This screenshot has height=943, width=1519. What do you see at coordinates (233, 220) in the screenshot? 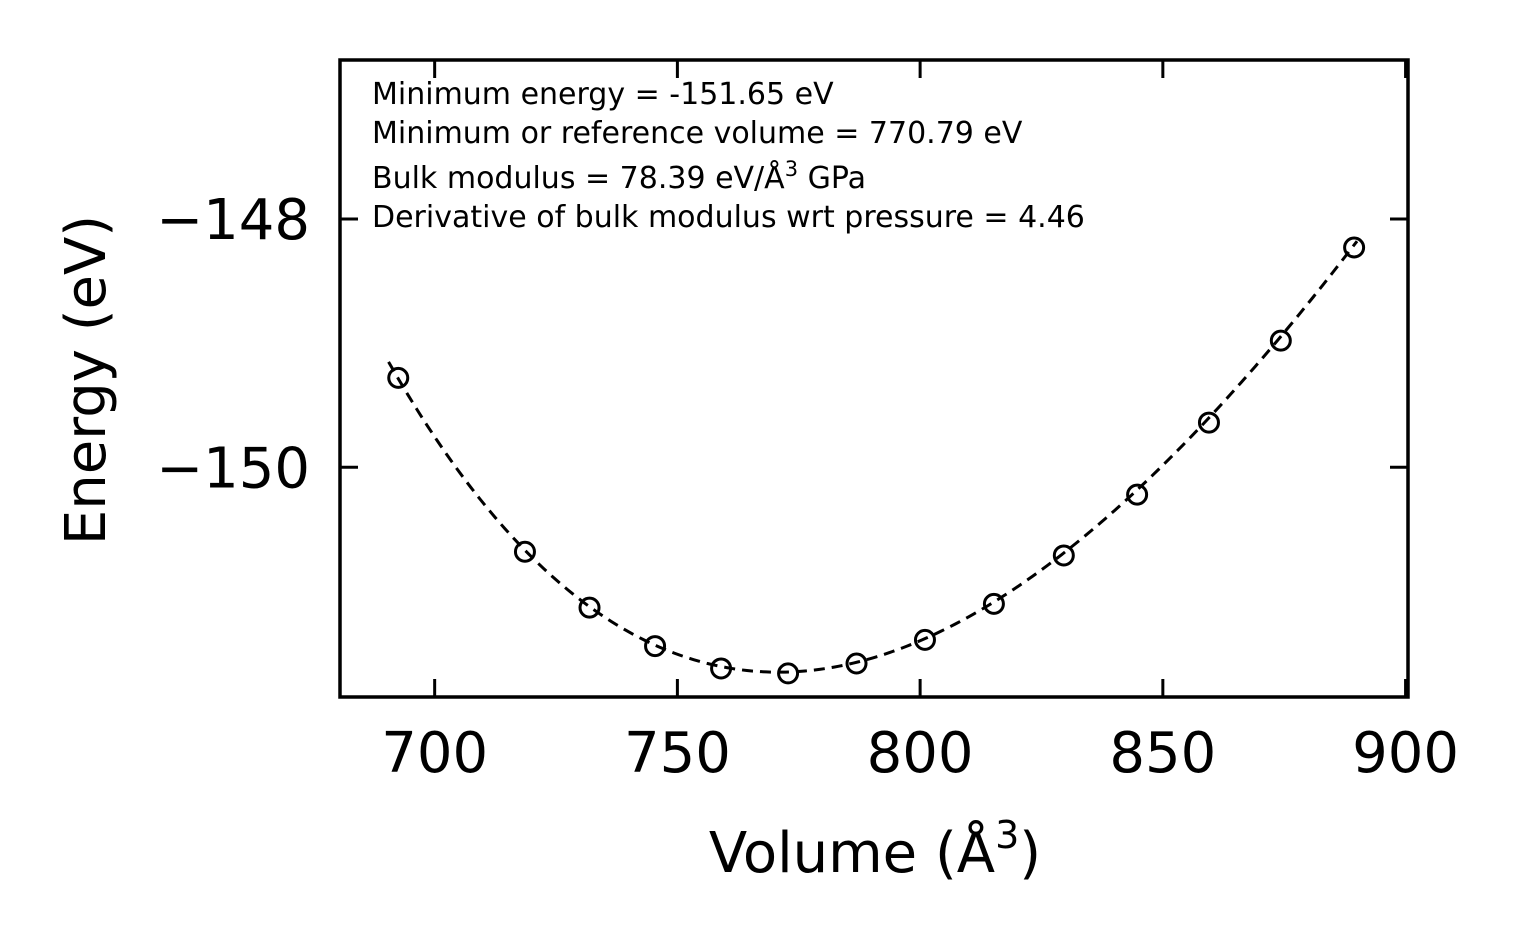
I see `y-tick-label: −148` at bounding box center [233, 220].